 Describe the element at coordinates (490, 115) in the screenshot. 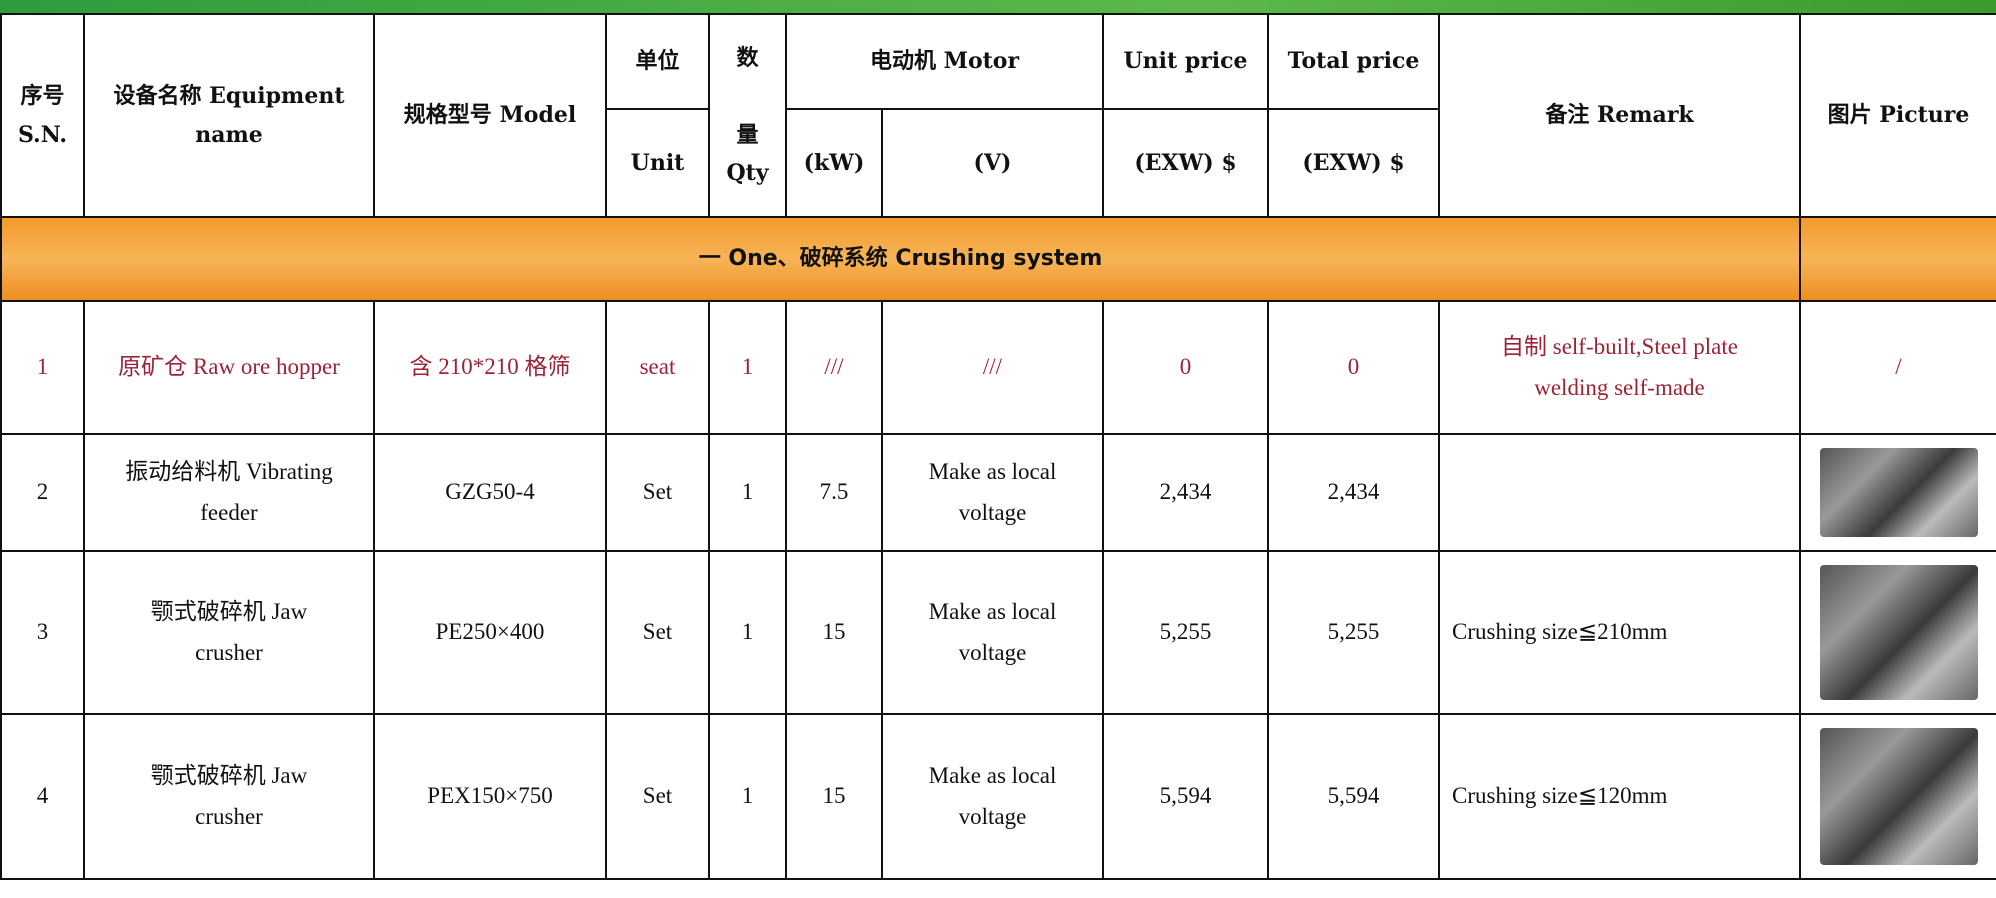

I see `header-model: 规格型号 Model` at that location.